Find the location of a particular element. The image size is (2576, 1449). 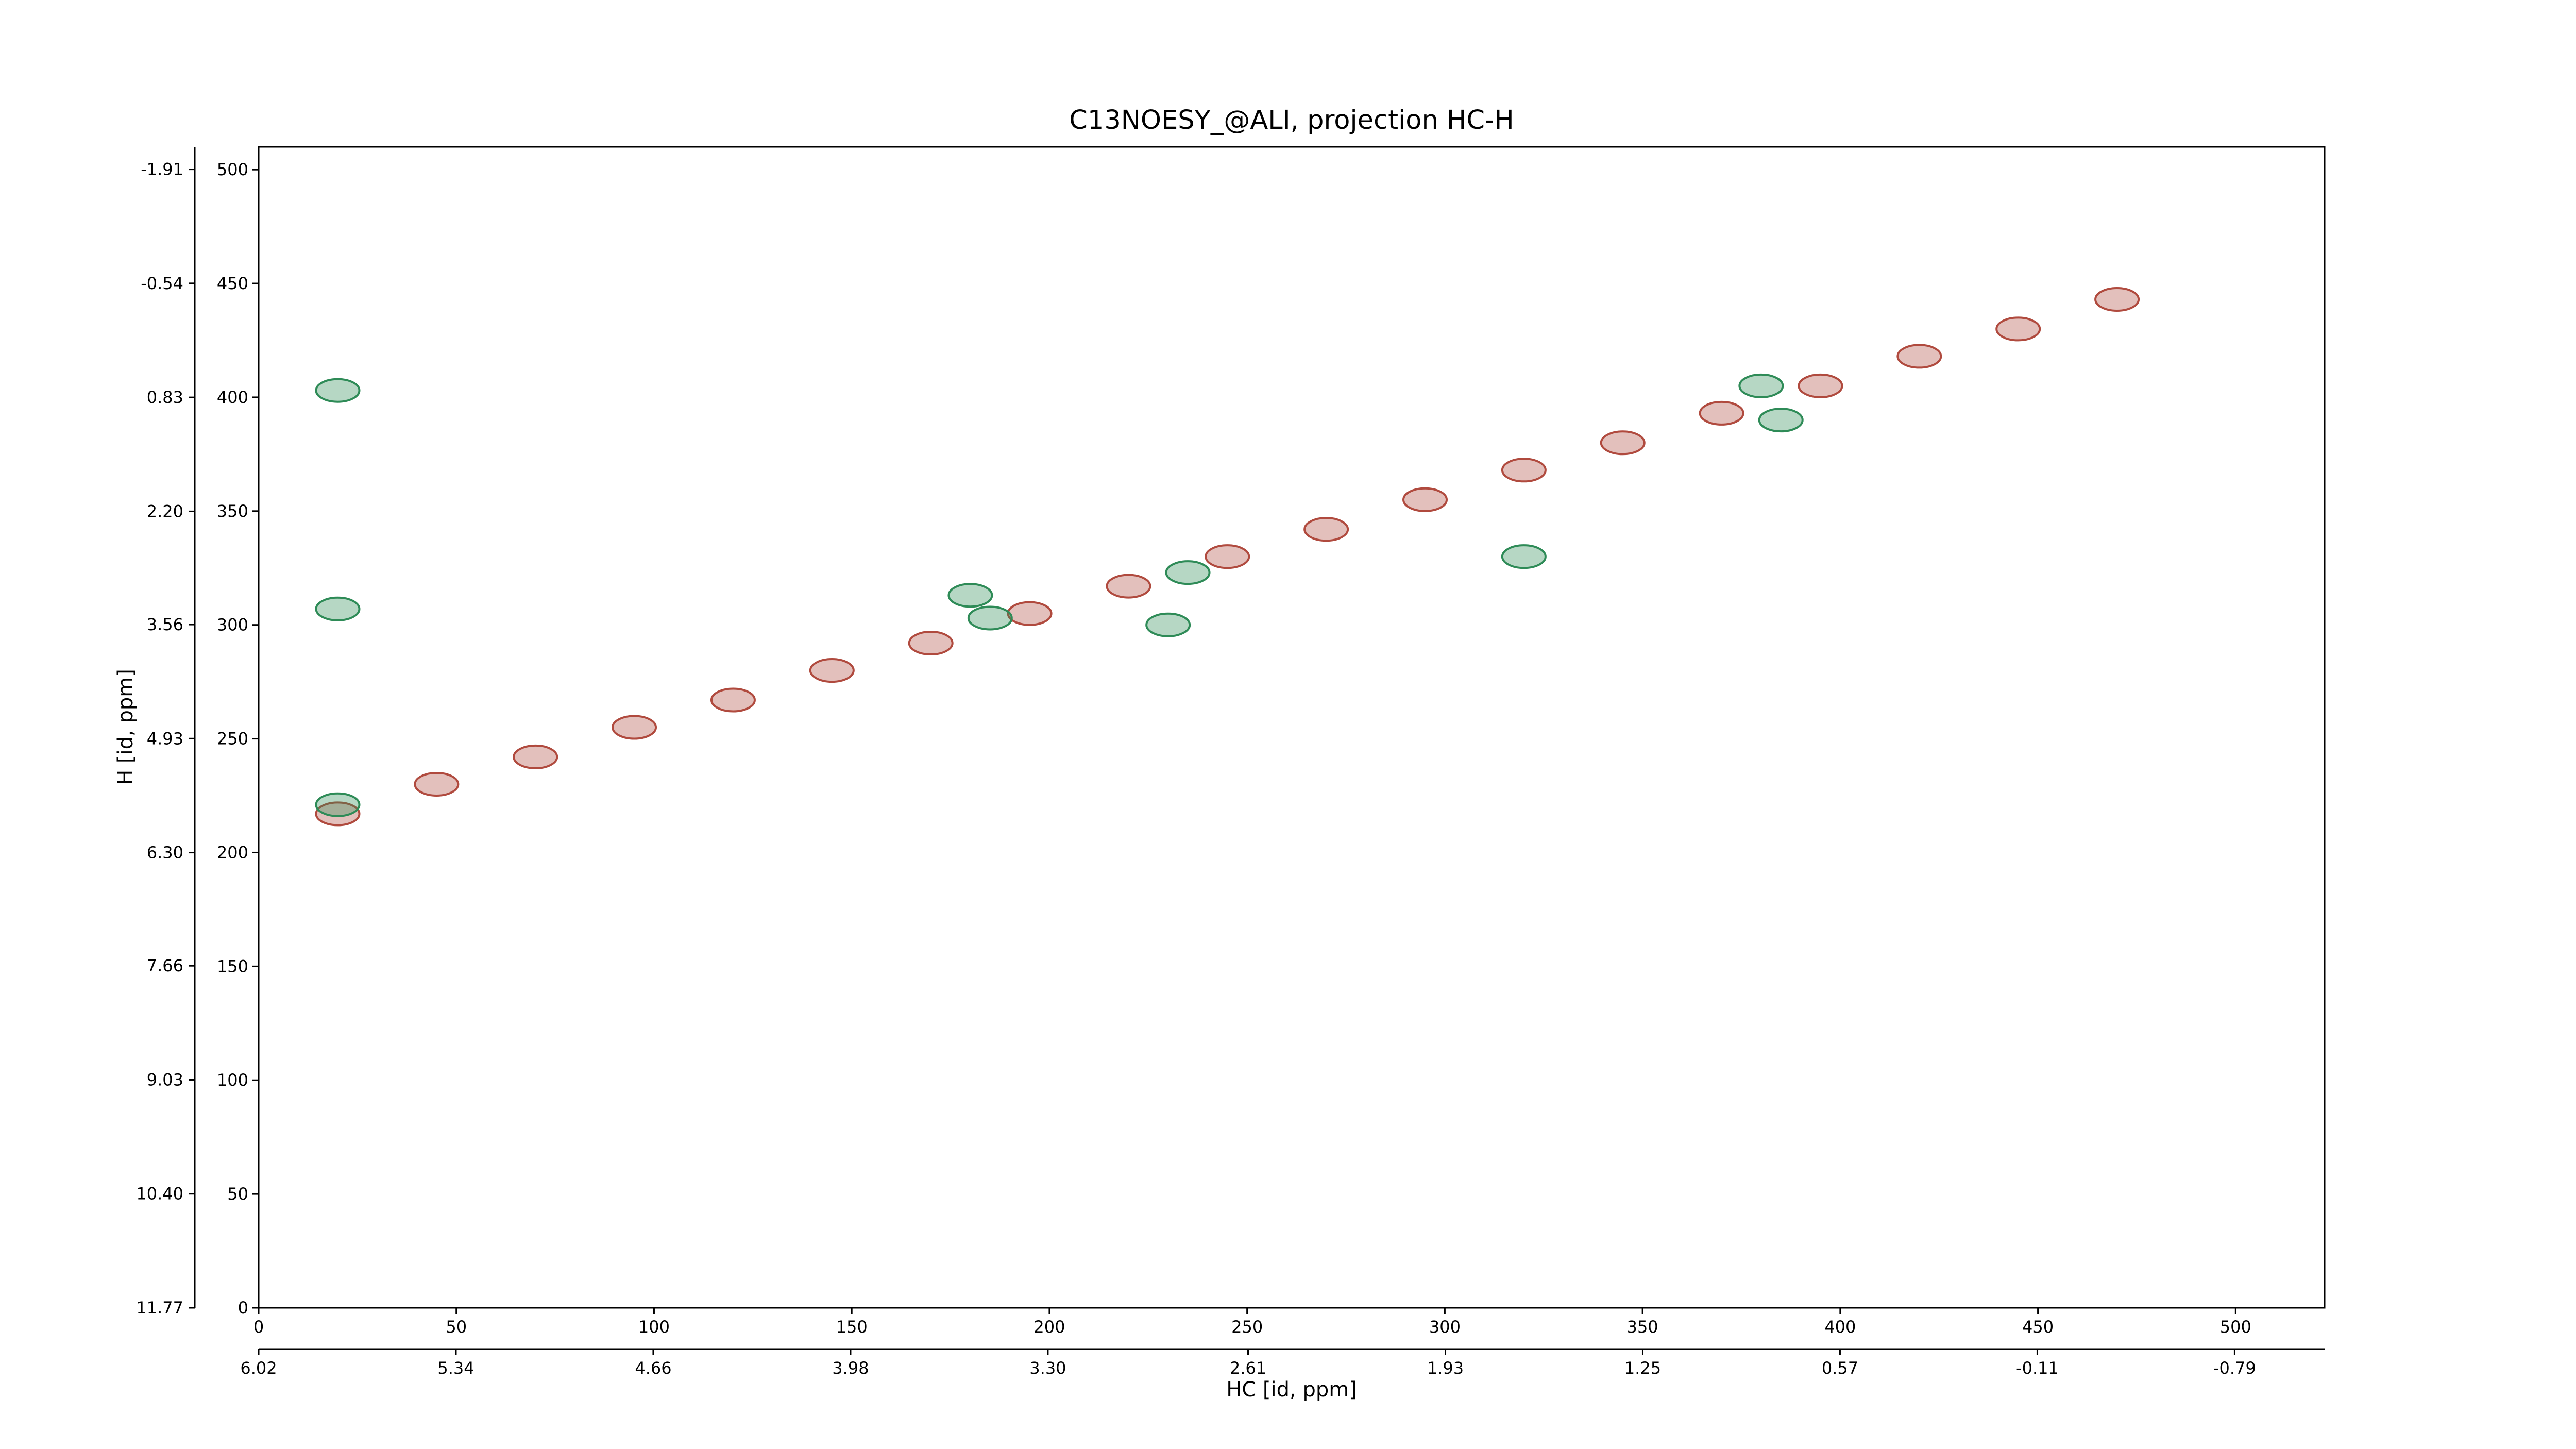

x2-tick-label: 4.66 is located at coordinates (653, 1368).